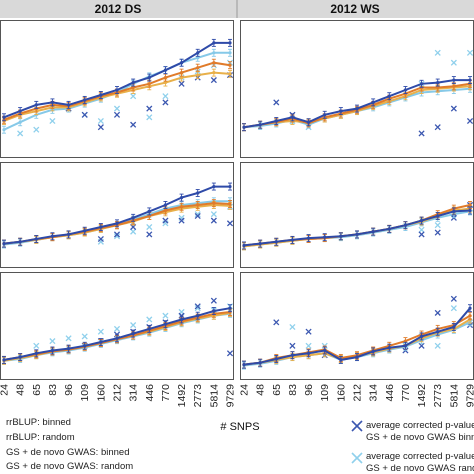  What do you see at coordinates (261, 390) in the screenshot?
I see `x-tick-ws-48: 48` at bounding box center [261, 390].